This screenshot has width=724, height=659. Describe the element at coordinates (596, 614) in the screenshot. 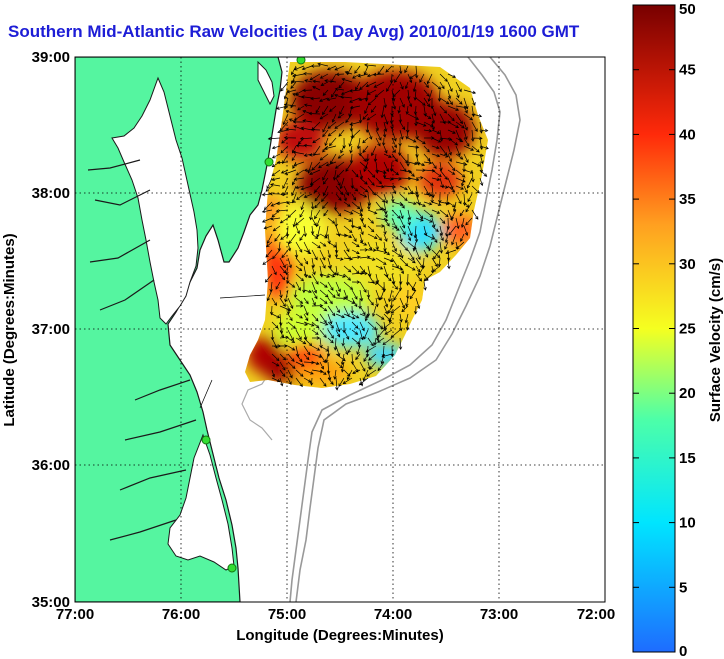

I see `x-tick-label: 72:00` at that location.